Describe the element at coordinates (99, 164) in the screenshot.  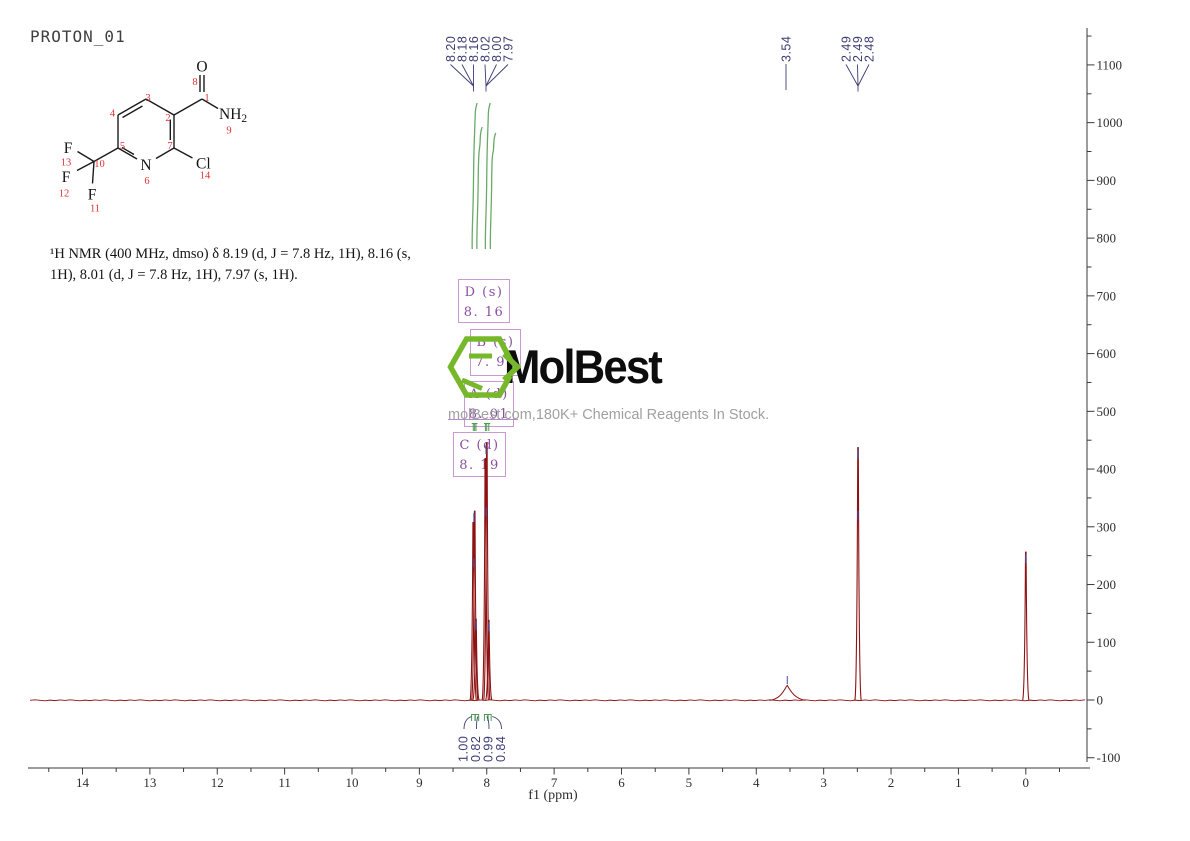
I see `atom-number: 10` at that location.